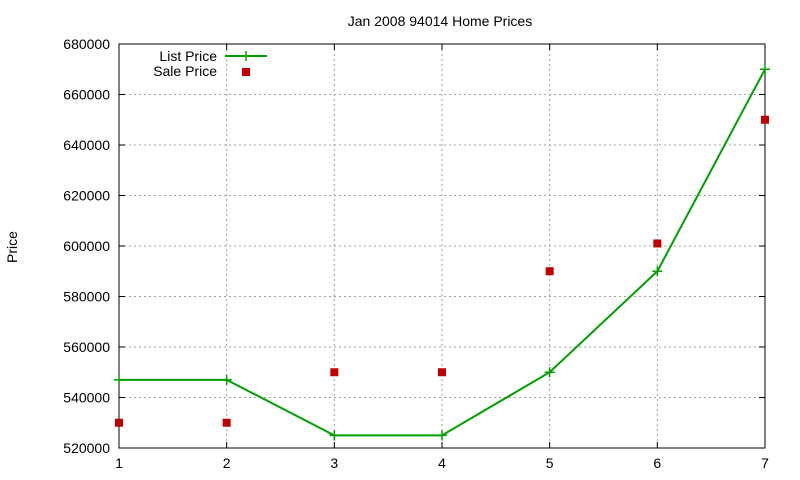 The image size is (800, 480). I want to click on y-axis-label: Price, so click(12, 247).